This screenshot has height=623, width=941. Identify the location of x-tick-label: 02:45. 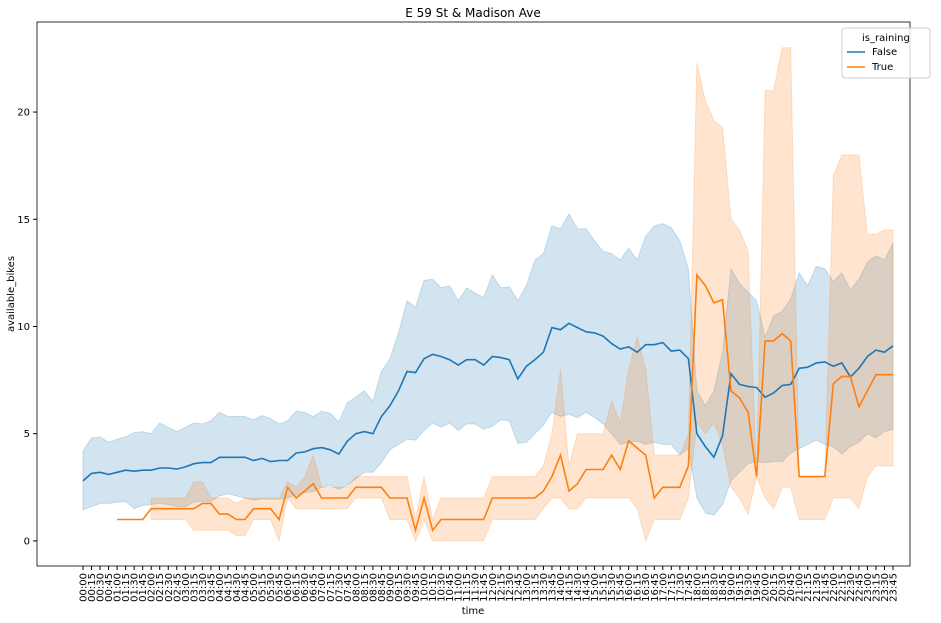
(177, 587).